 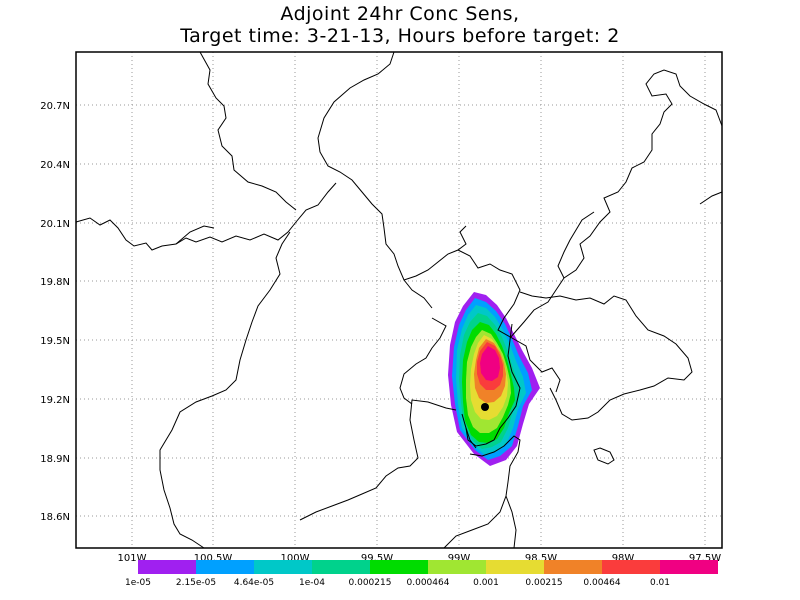 I want to click on lon-label: 99W, so click(x=459, y=558).